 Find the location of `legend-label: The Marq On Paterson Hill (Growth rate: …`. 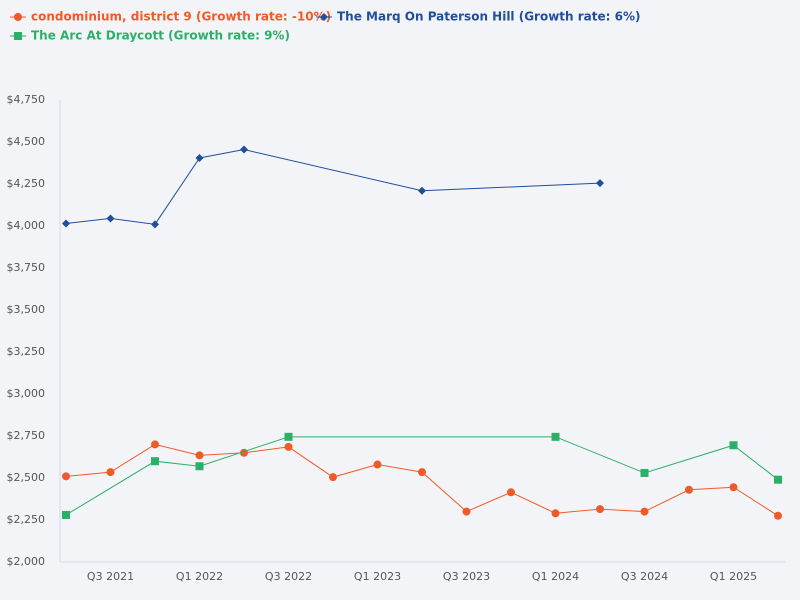

legend-label: The Marq On Paterson Hill (Growth rate: … is located at coordinates (489, 17).